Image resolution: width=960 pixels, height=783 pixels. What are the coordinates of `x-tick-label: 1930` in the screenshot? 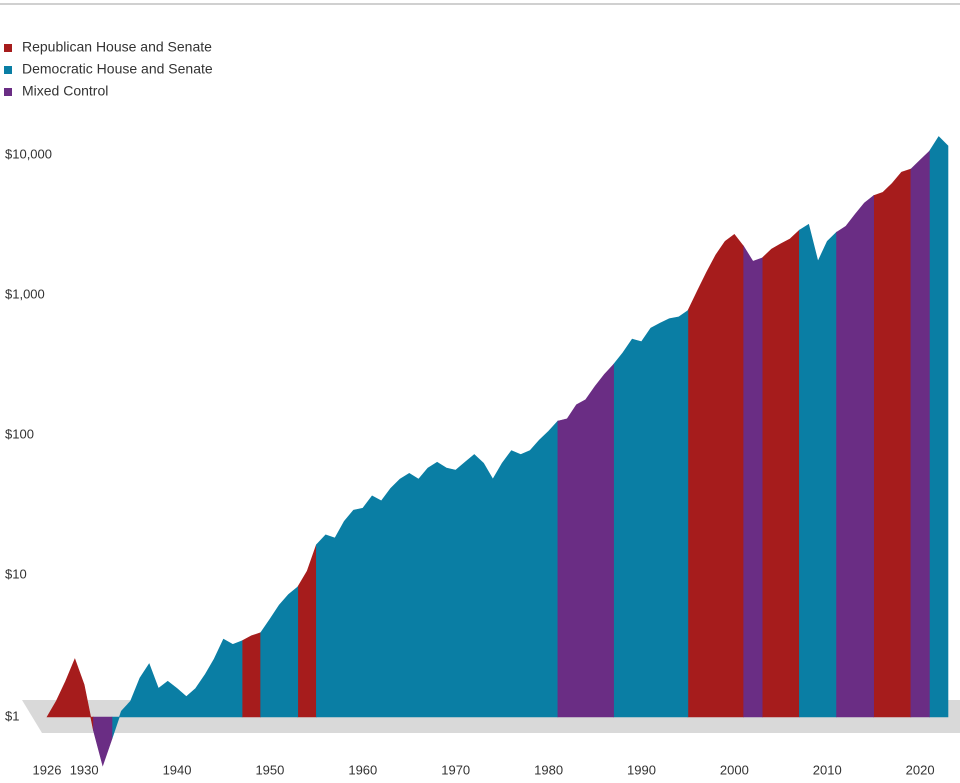 It's located at (84, 769).